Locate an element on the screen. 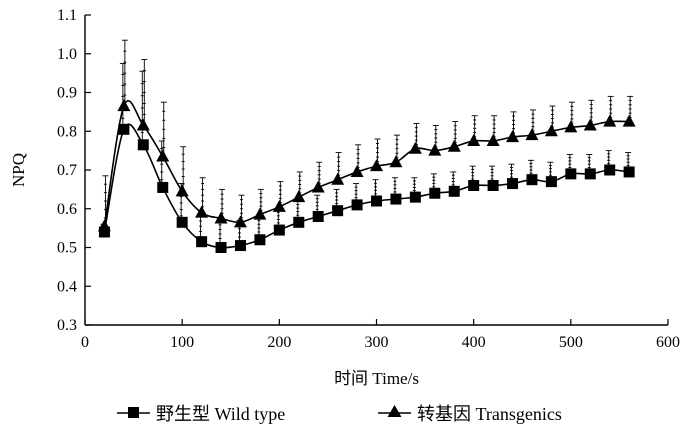  legend-square-marker is located at coordinates (133, 412).